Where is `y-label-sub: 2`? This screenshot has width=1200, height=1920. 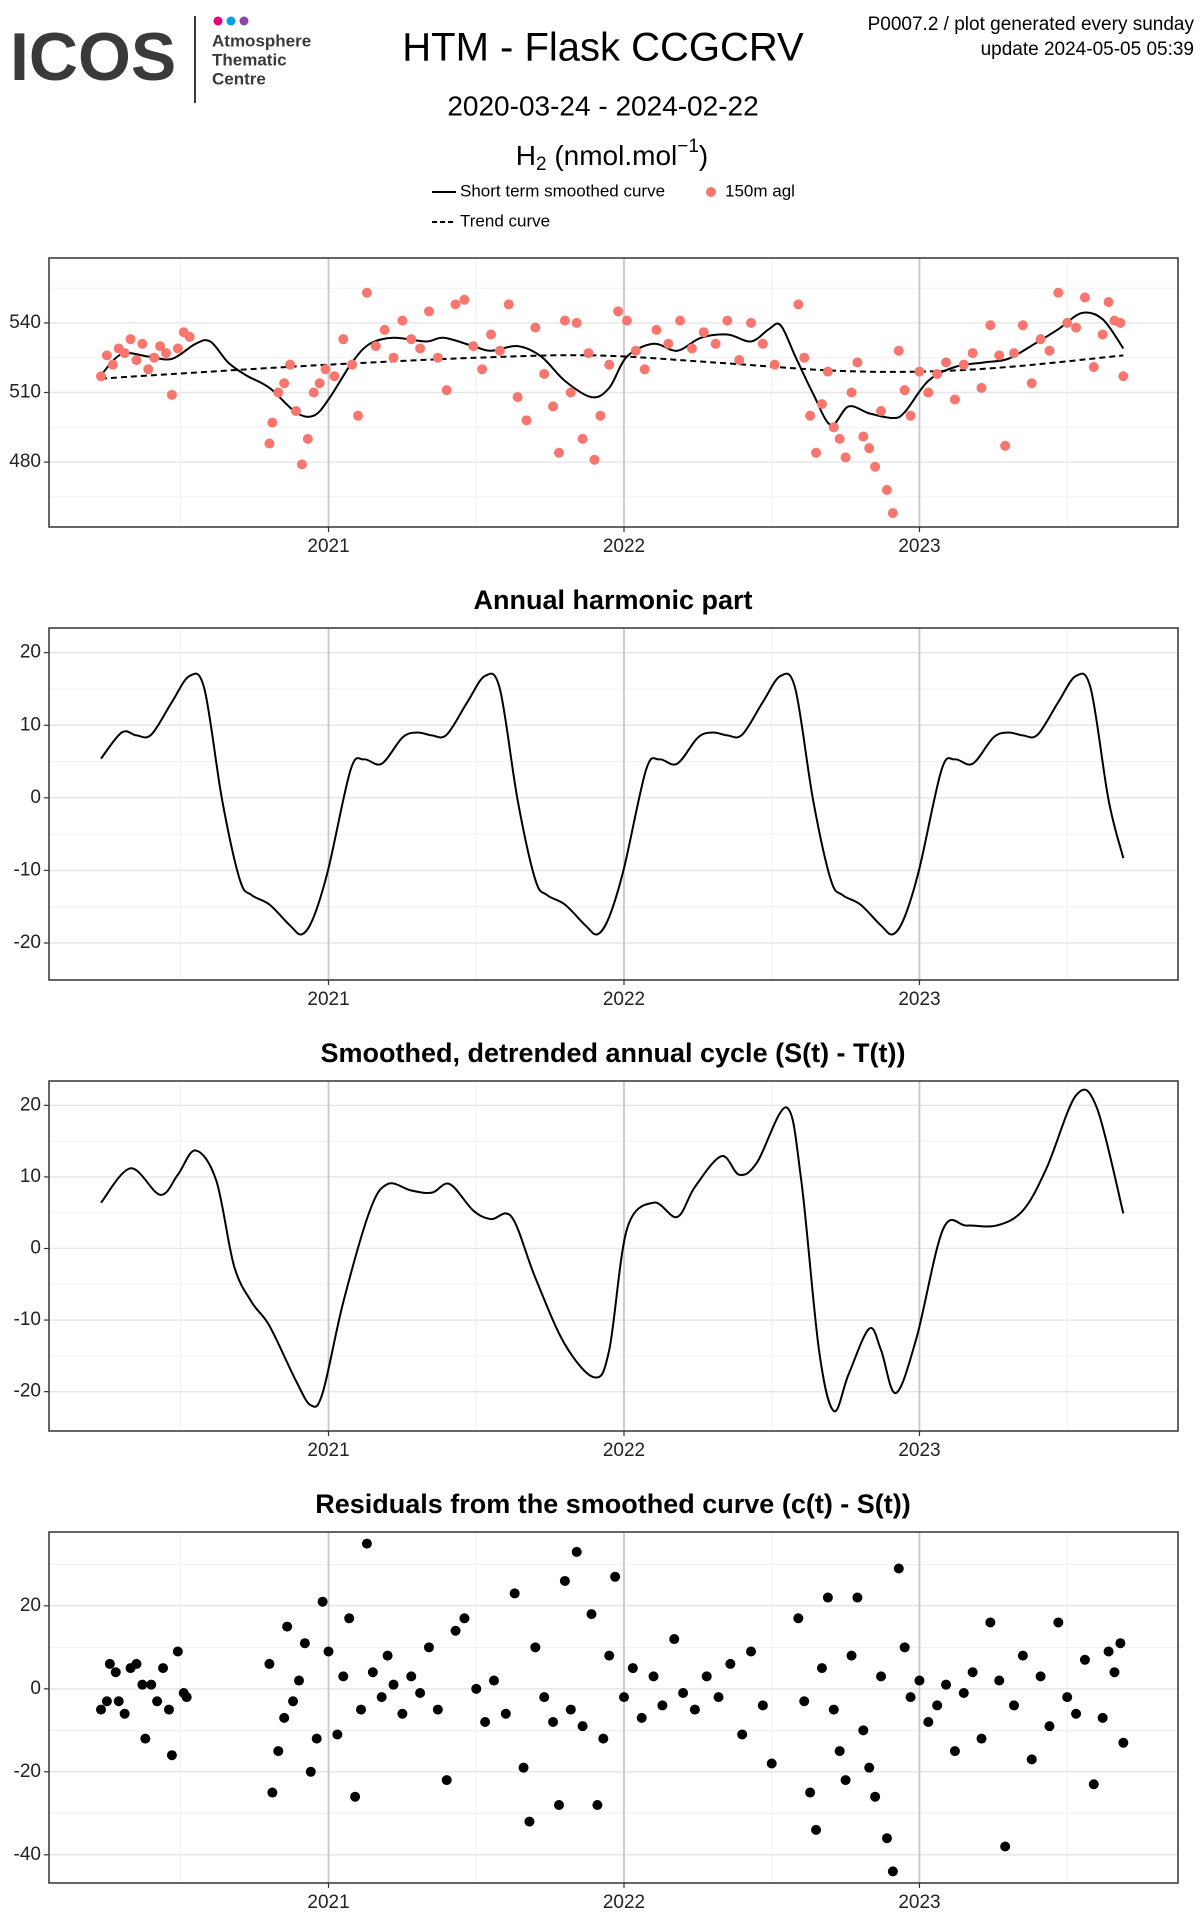 y-label-sub: 2 is located at coordinates (541, 164).